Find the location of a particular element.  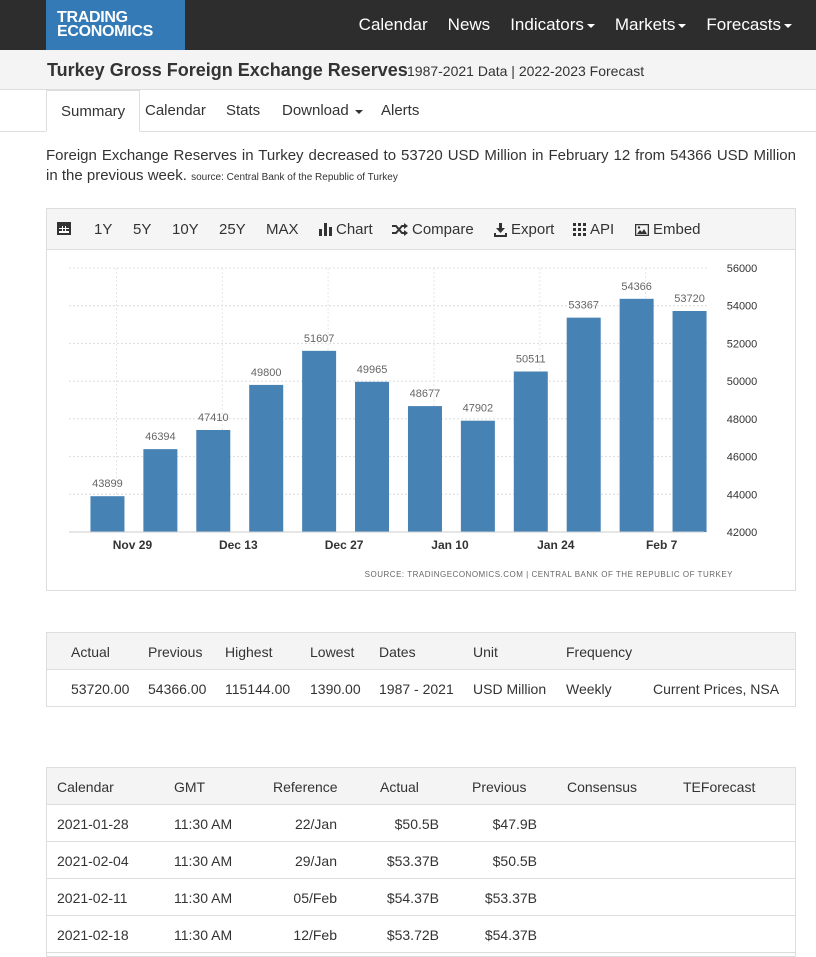

x-tick-label: Dec 27 is located at coordinates (344, 545).